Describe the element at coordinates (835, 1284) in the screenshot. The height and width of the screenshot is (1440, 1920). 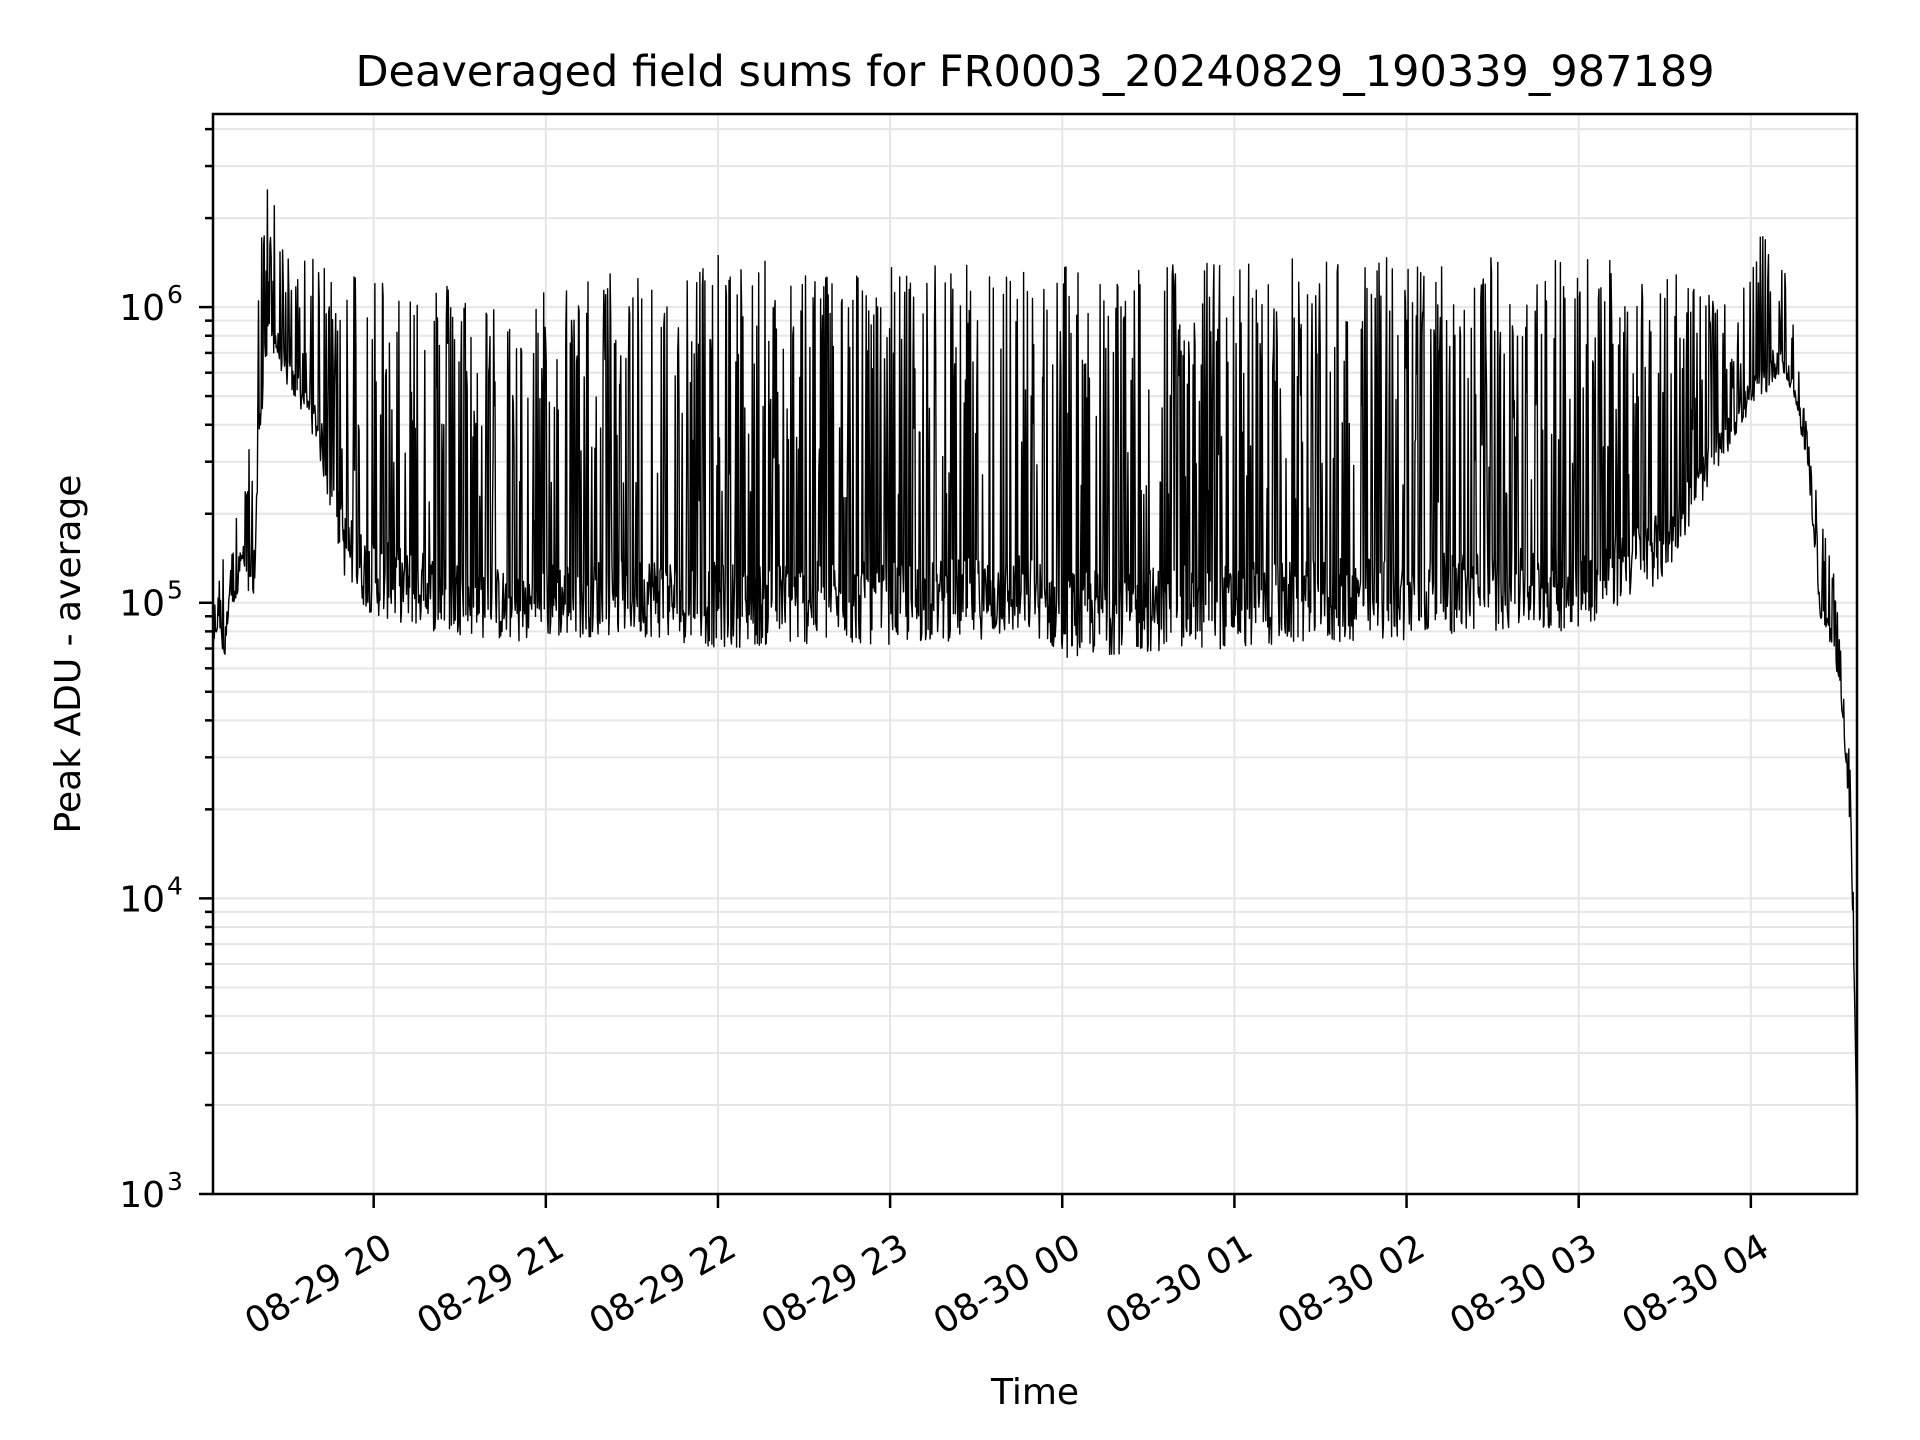
I see `x-tick-label: 08-29 23` at that location.